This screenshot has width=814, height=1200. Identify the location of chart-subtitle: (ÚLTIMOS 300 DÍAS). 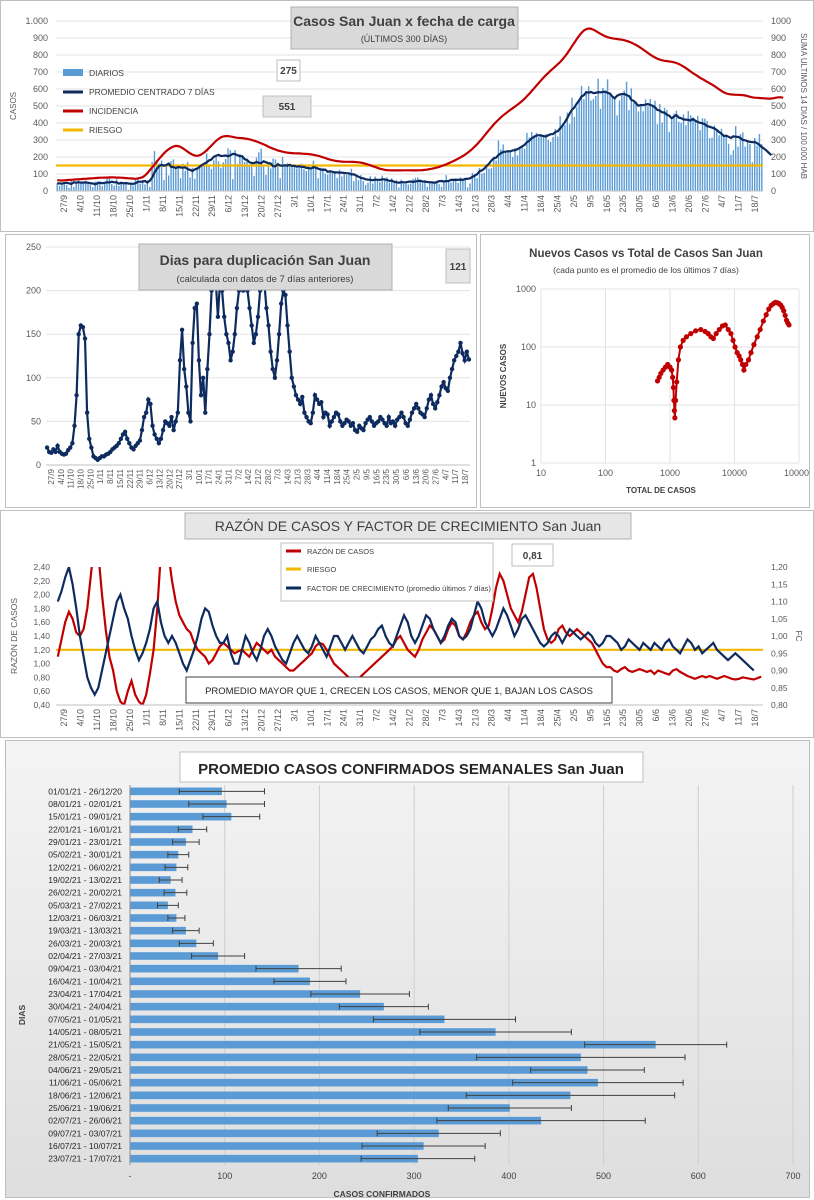
(404, 39).